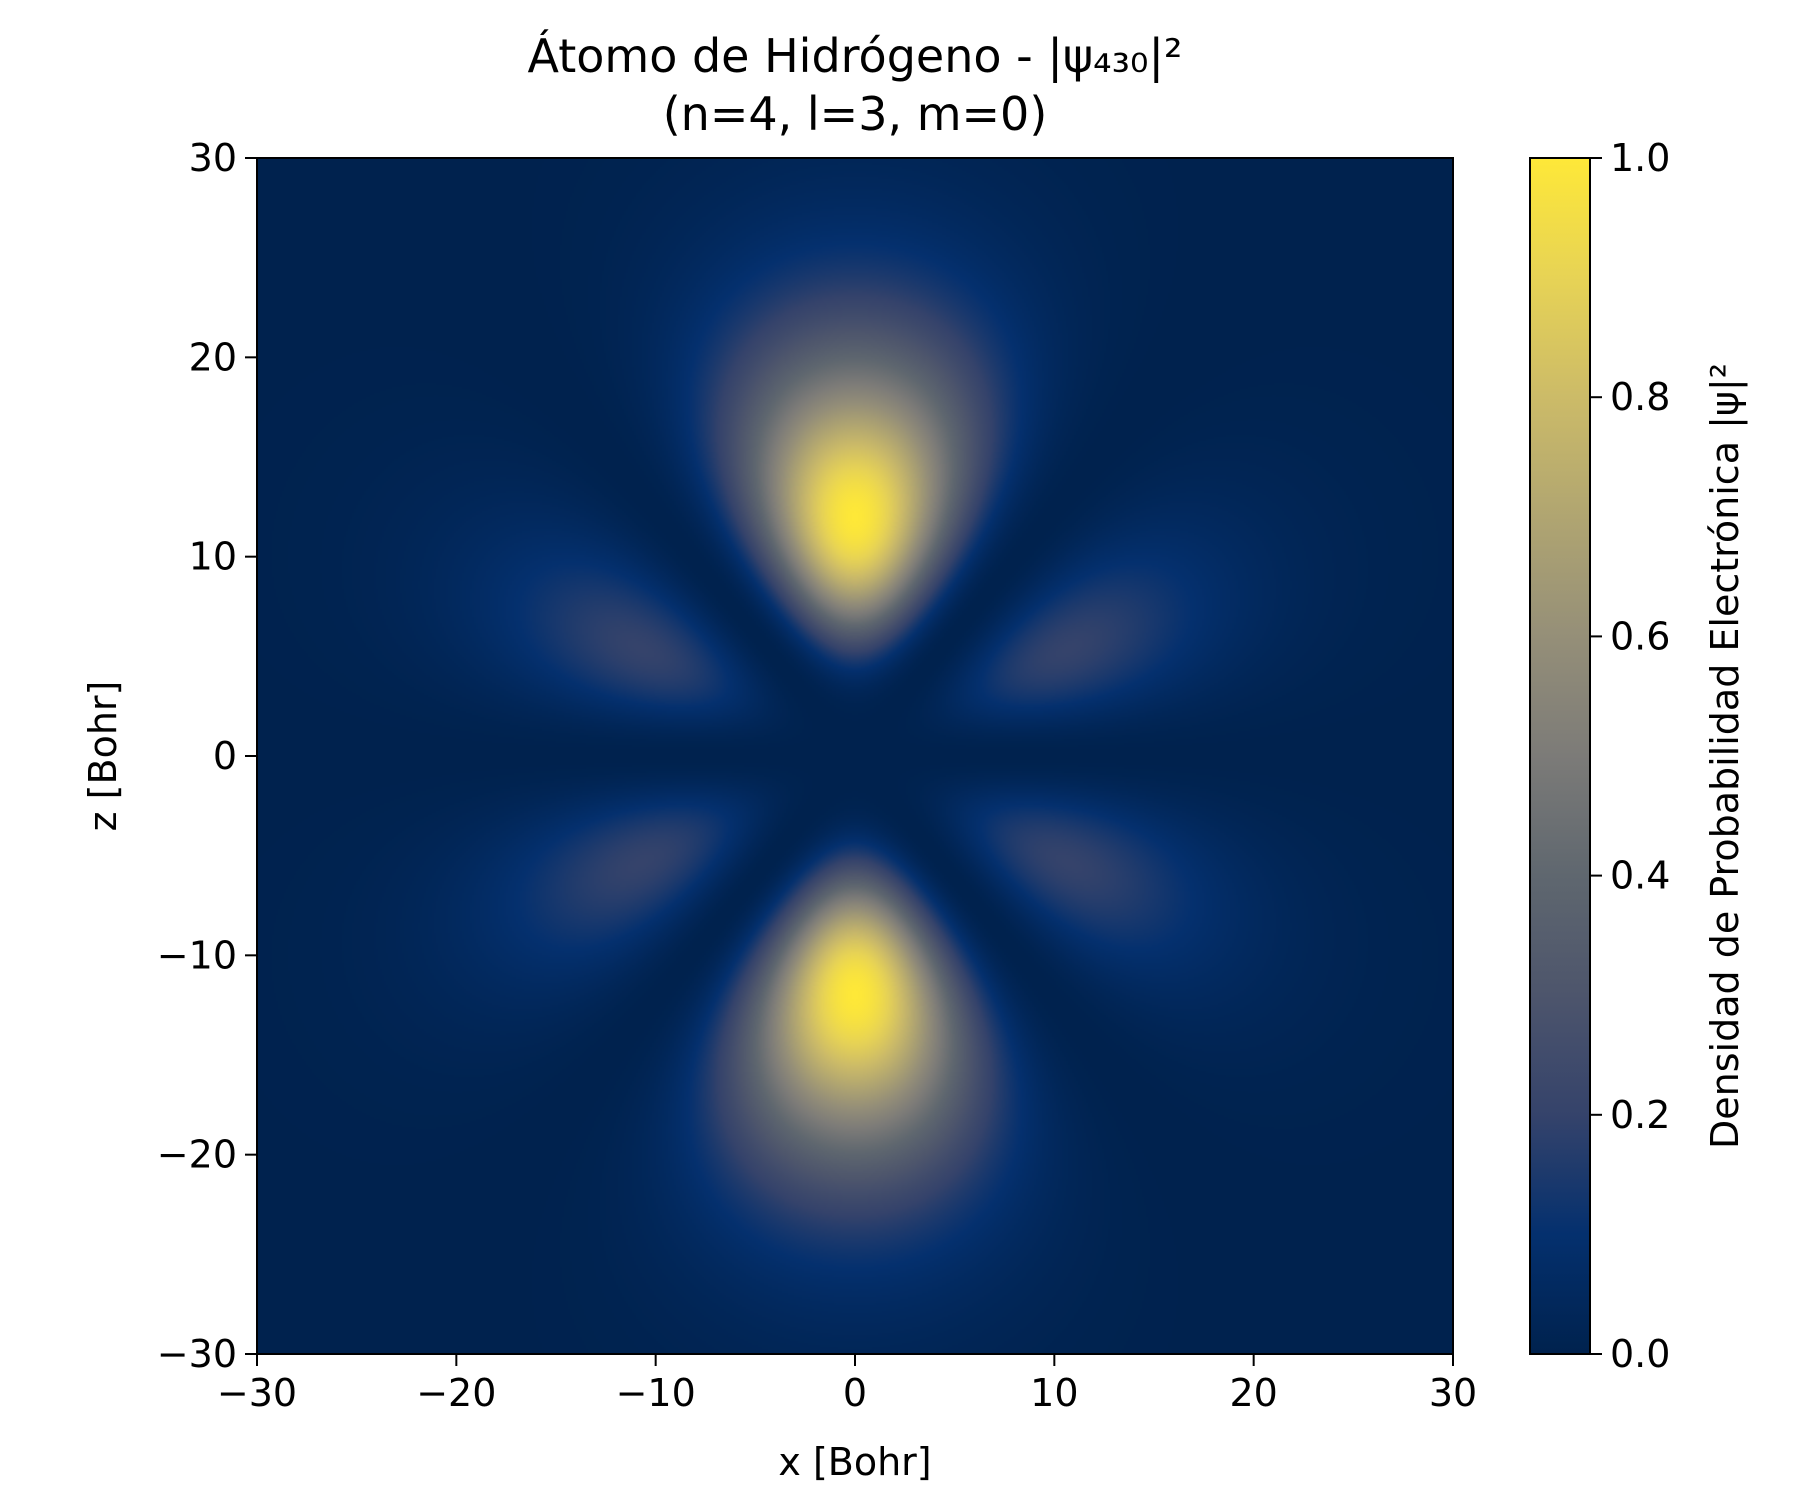  What do you see at coordinates (213, 357) in the screenshot?
I see `y-tick-label: 20` at bounding box center [213, 357].